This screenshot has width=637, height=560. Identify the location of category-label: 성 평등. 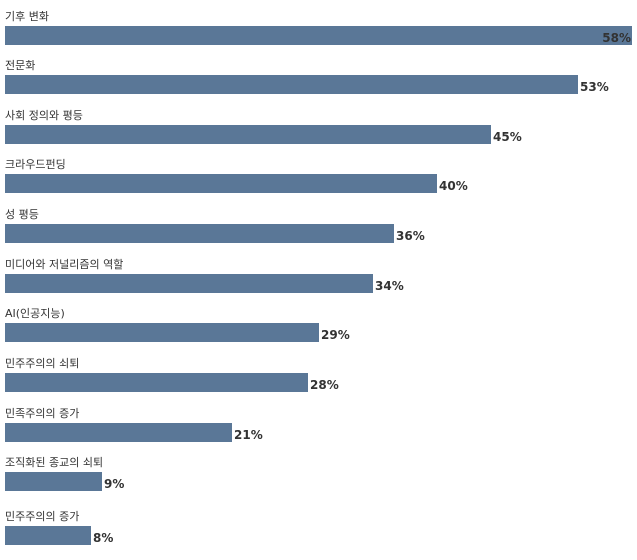
(22, 214).